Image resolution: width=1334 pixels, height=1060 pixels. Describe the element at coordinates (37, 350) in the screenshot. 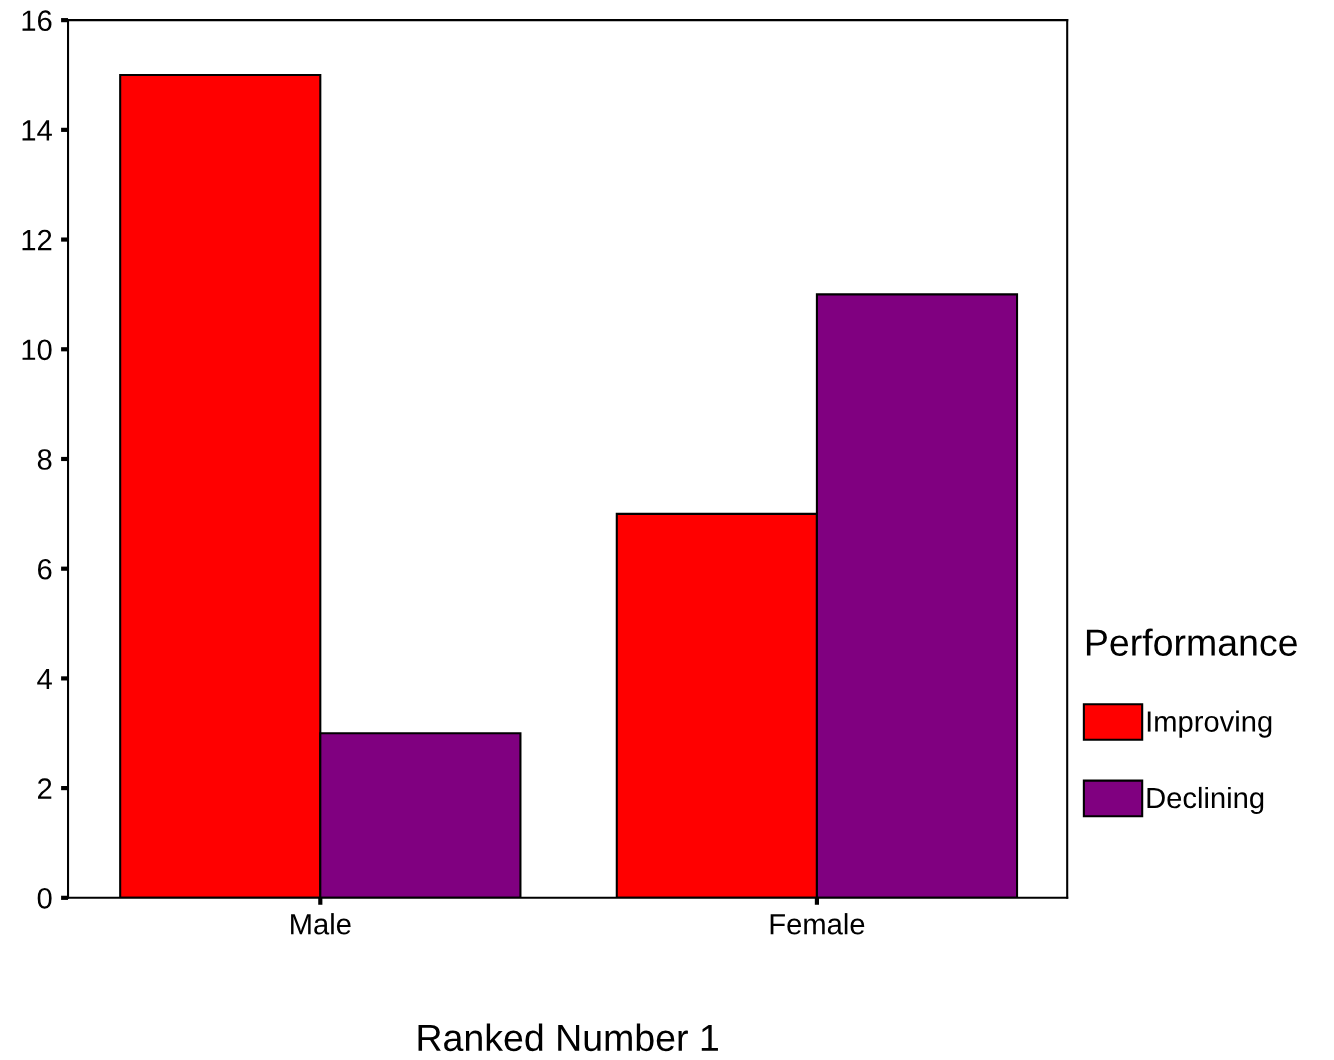

I see `y-tick-label: 10` at that location.